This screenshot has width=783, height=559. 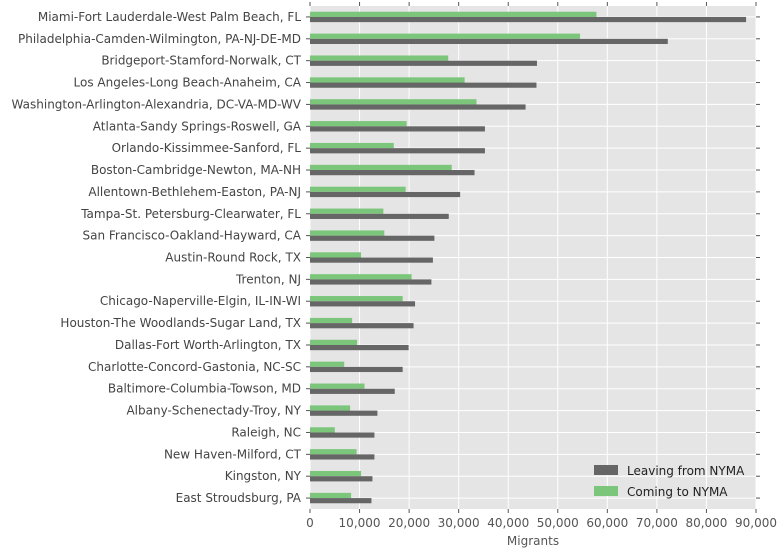 I want to click on legend: Leaving from NYMA Coming to NYMA, so click(x=669, y=481).